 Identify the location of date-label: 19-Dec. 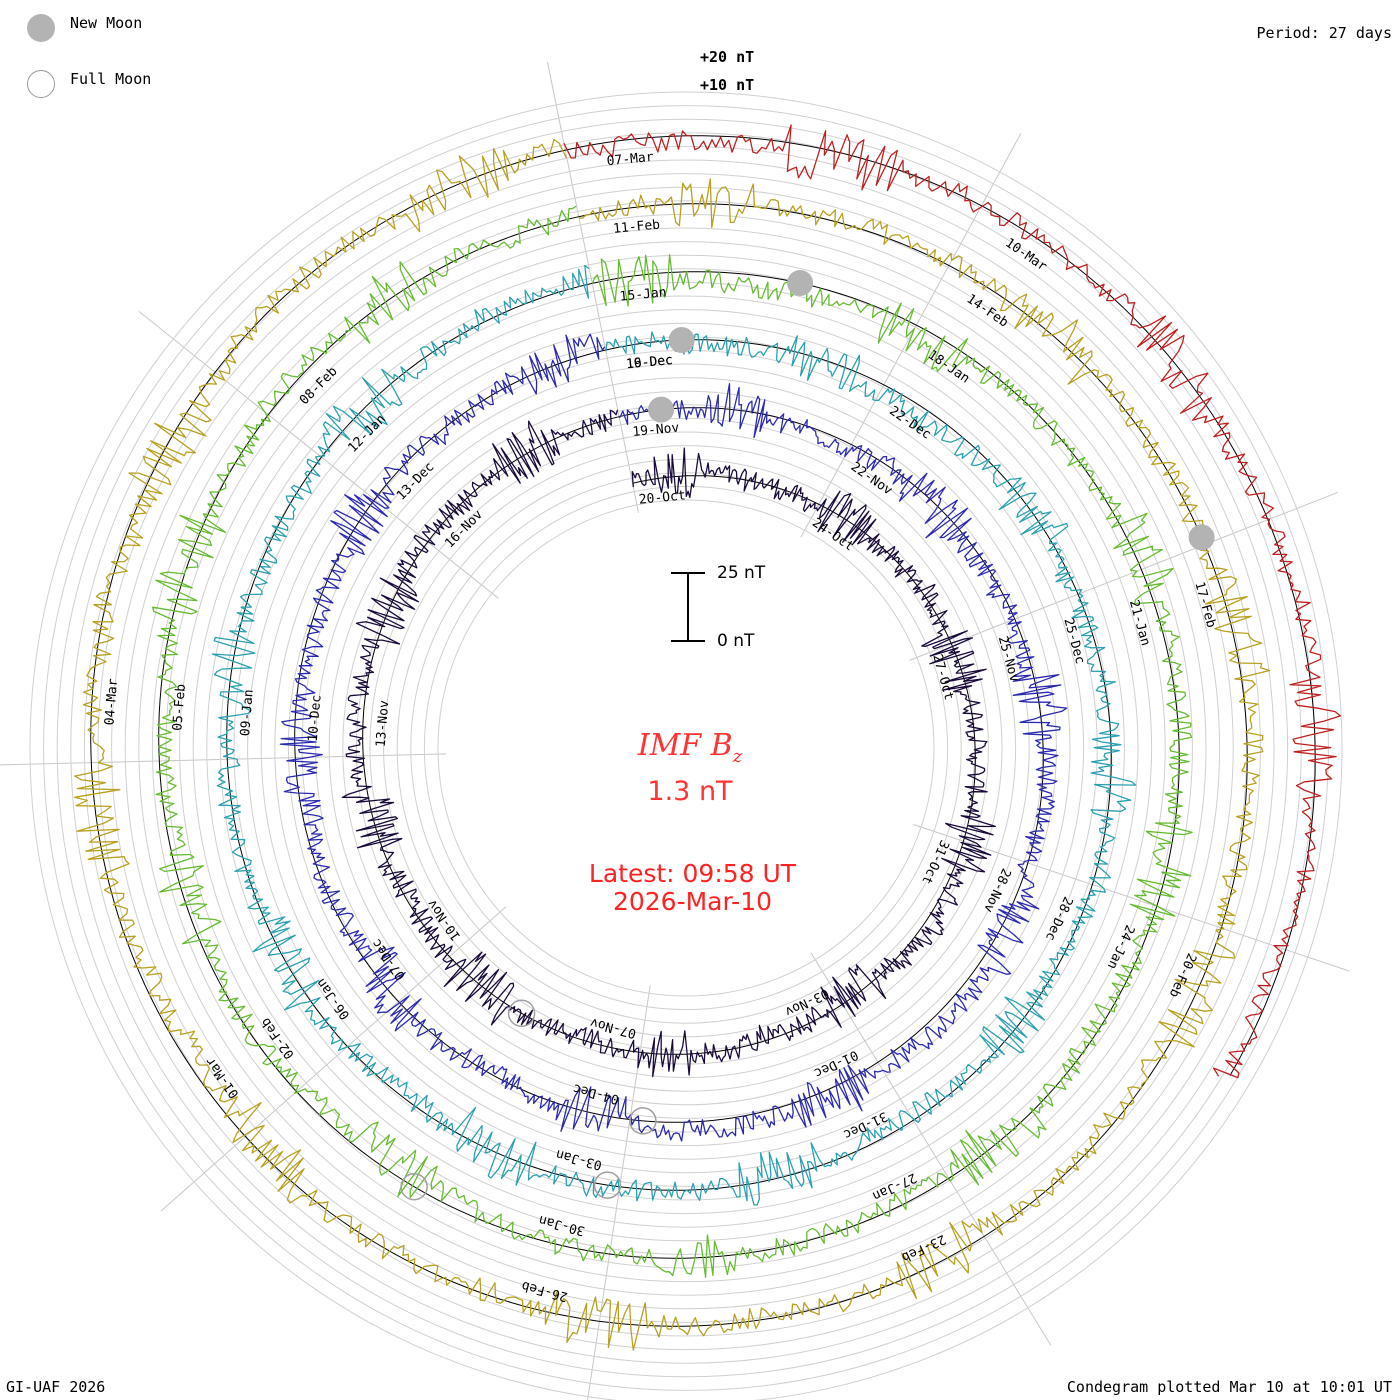
(649, 362).